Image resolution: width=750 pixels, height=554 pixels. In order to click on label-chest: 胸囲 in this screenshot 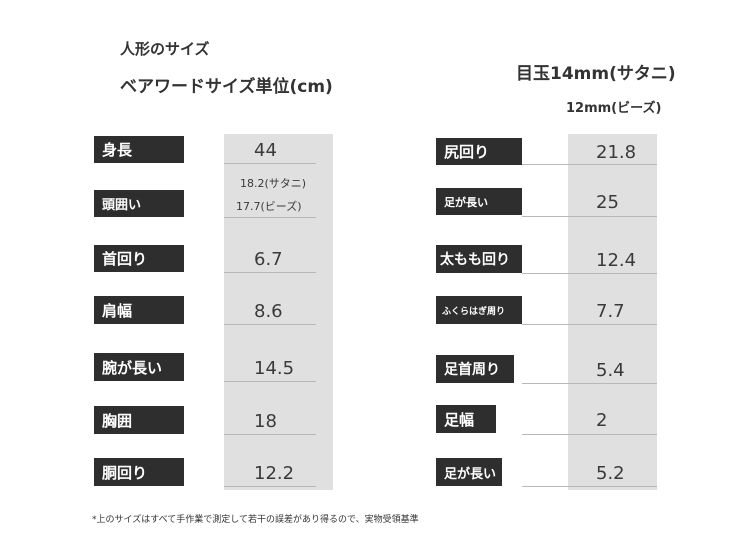, I will do `click(139, 420)`.